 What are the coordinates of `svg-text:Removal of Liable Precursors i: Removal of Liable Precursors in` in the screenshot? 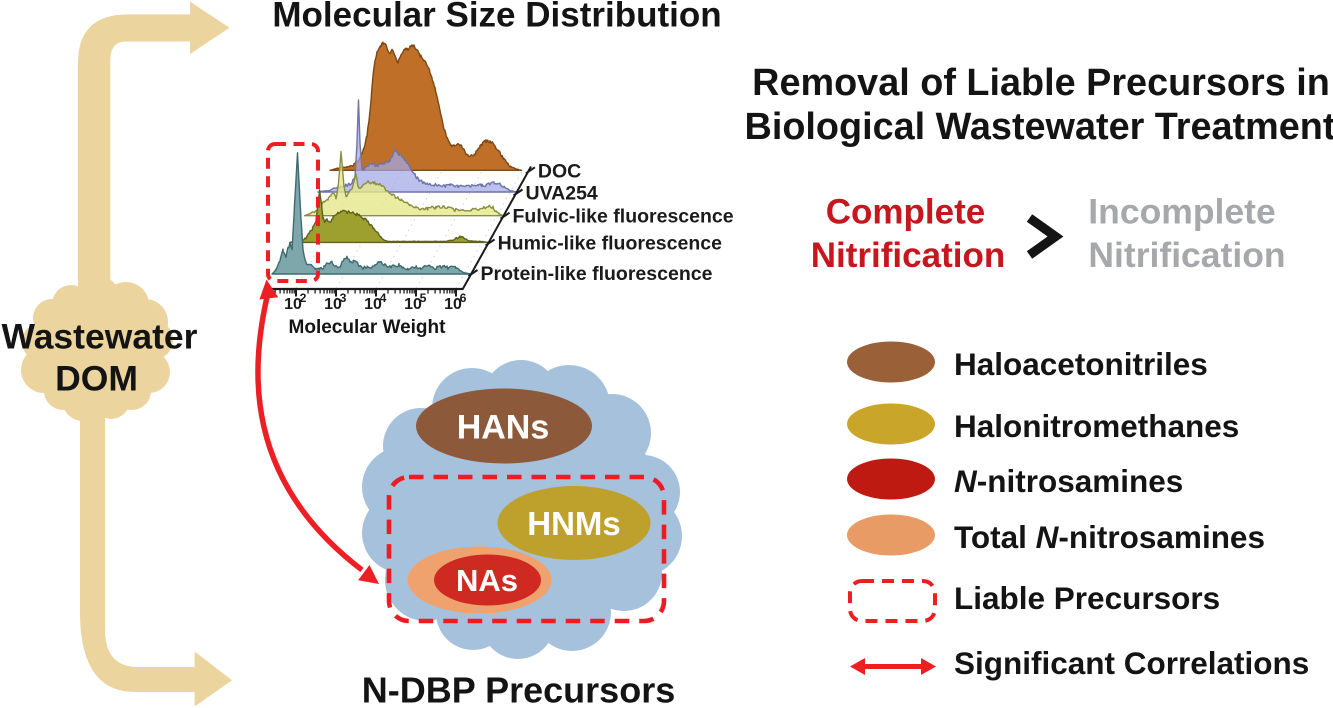 It's located at (1041, 83).